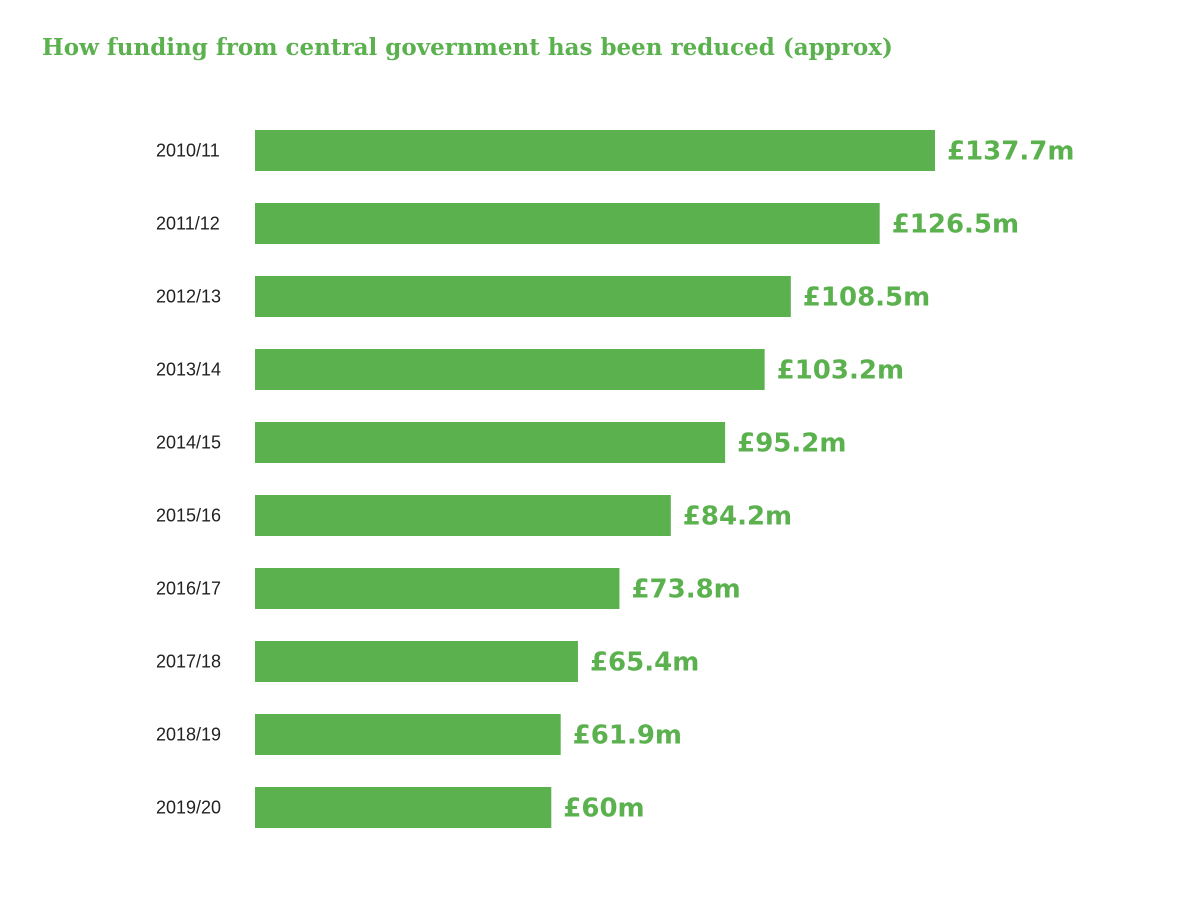 This screenshot has height=900, width=1200. I want to click on value-label: £103.2m, so click(840, 371).